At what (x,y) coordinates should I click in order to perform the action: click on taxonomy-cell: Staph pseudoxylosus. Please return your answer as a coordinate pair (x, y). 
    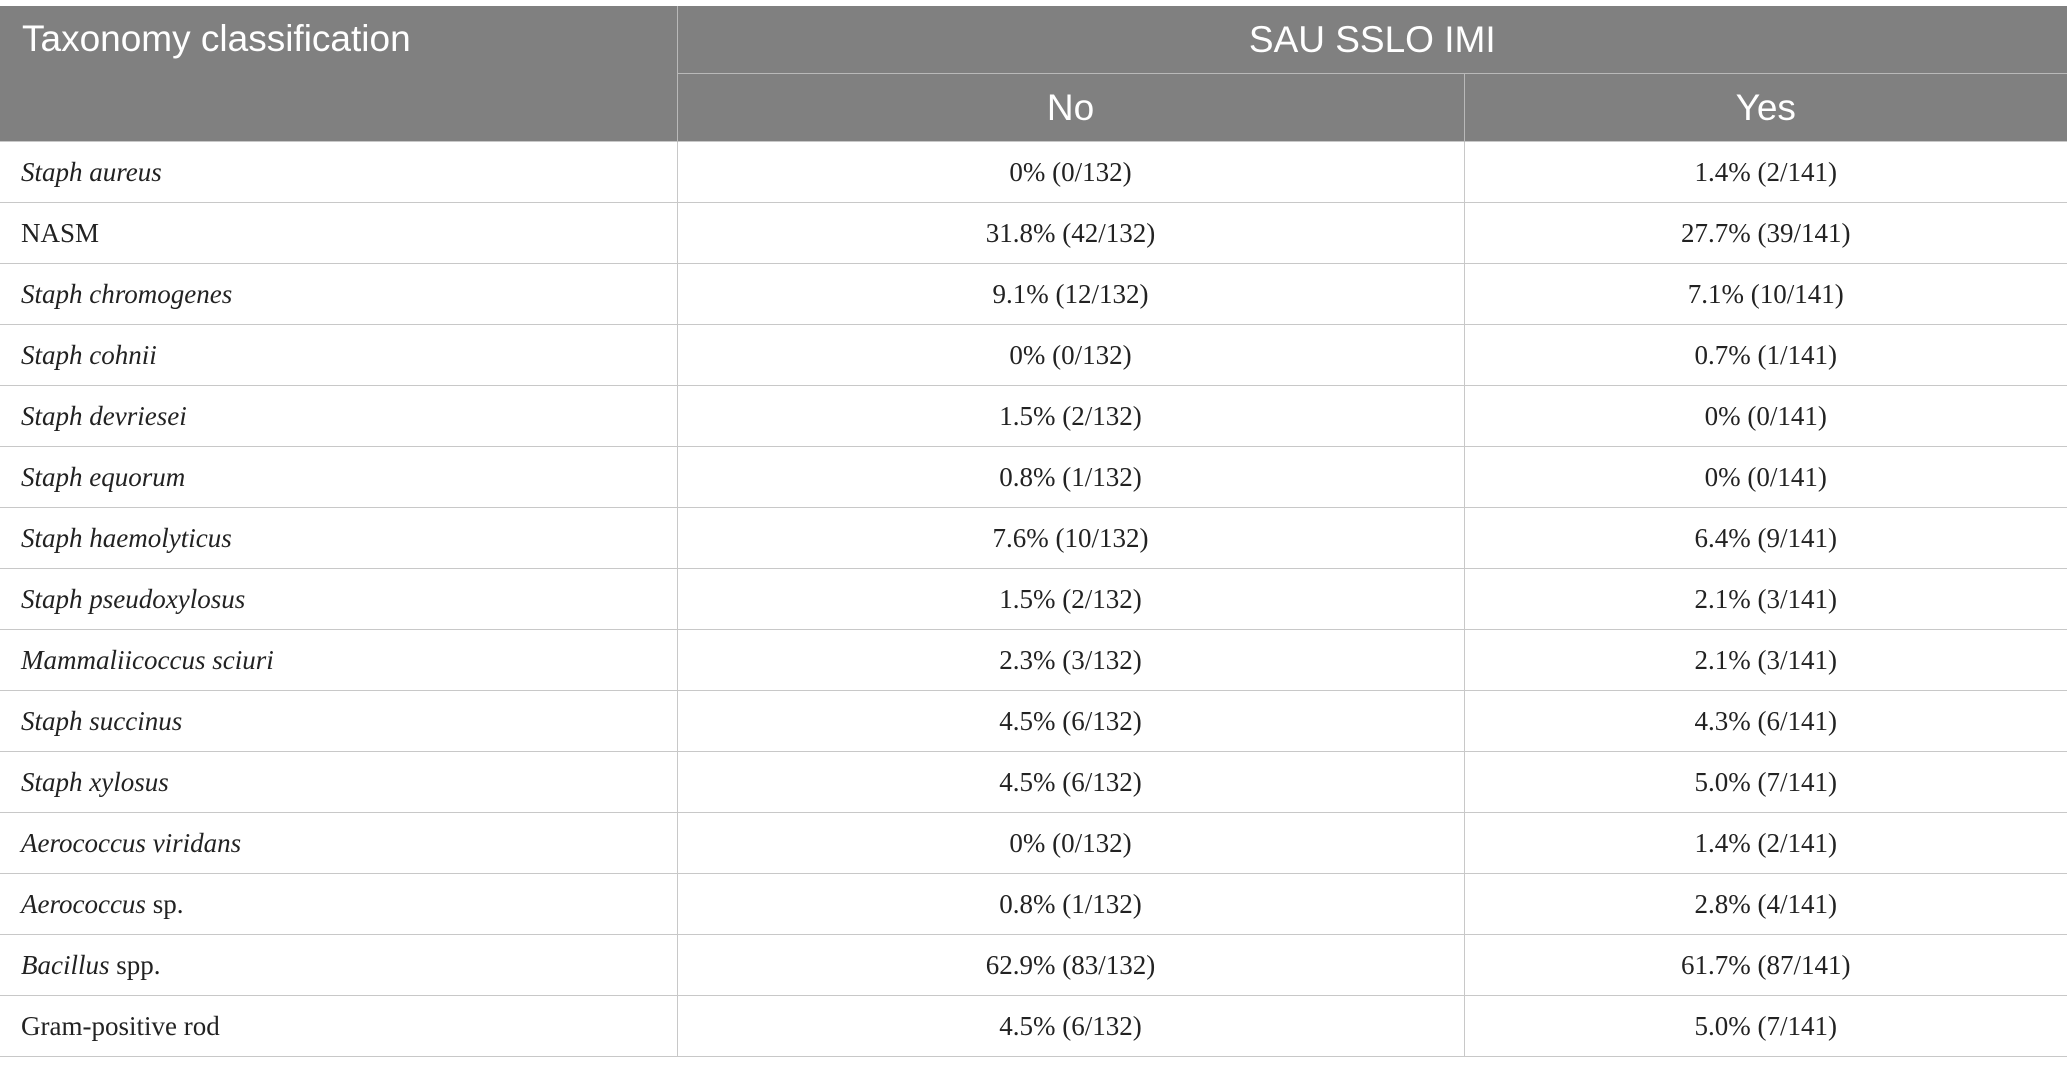
    Looking at the image, I should click on (339, 599).